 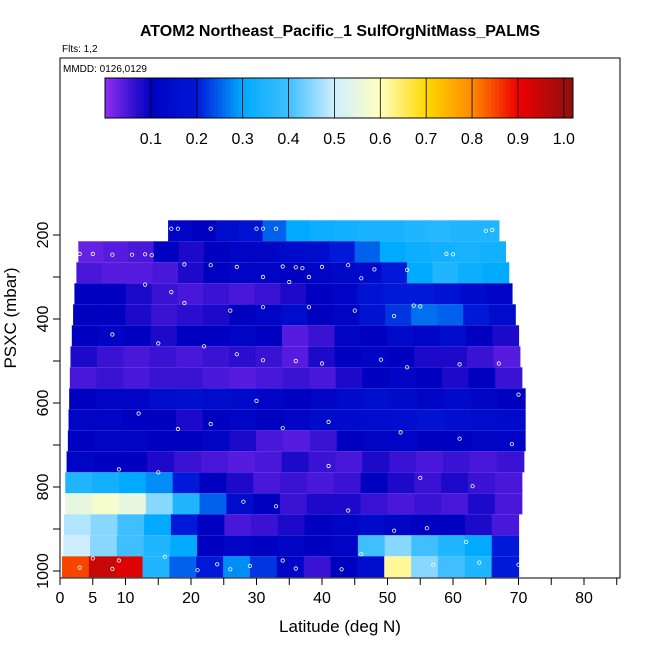 I want to click on colorbar-tick-label: 0.8, so click(x=472, y=139).